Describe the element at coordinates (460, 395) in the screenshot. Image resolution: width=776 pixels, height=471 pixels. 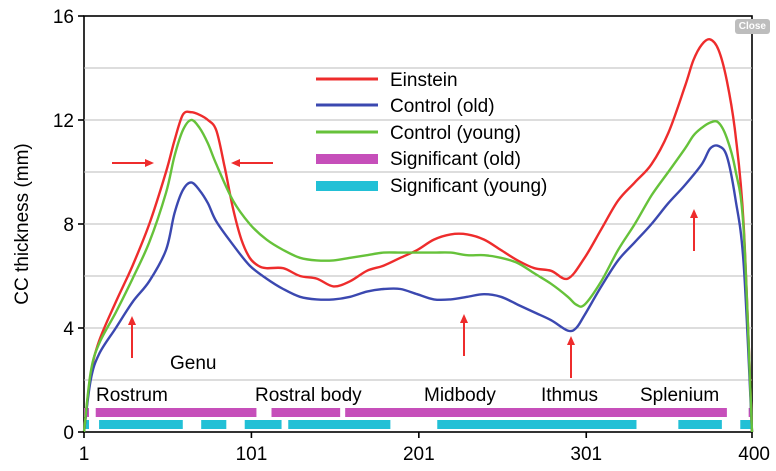
I see `region-label-midbody: Midbody` at that location.